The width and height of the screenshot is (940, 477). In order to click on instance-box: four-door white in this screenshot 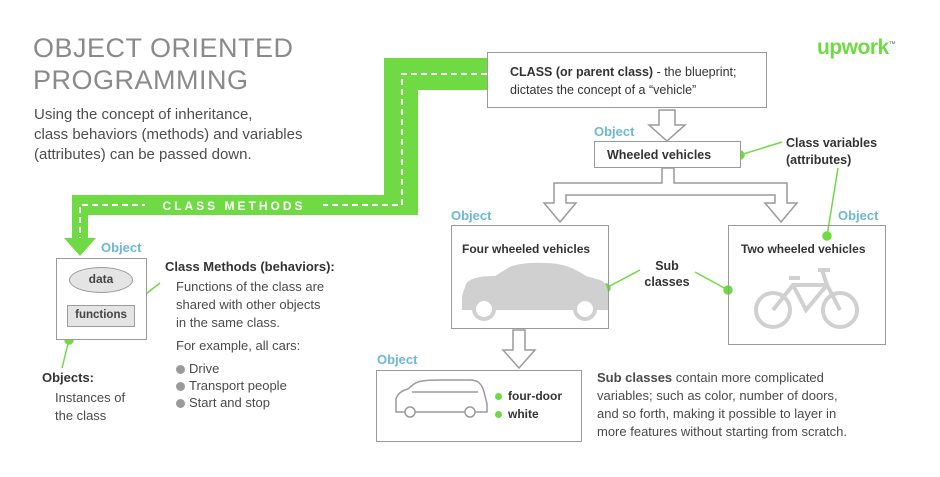, I will do `click(479, 406)`.